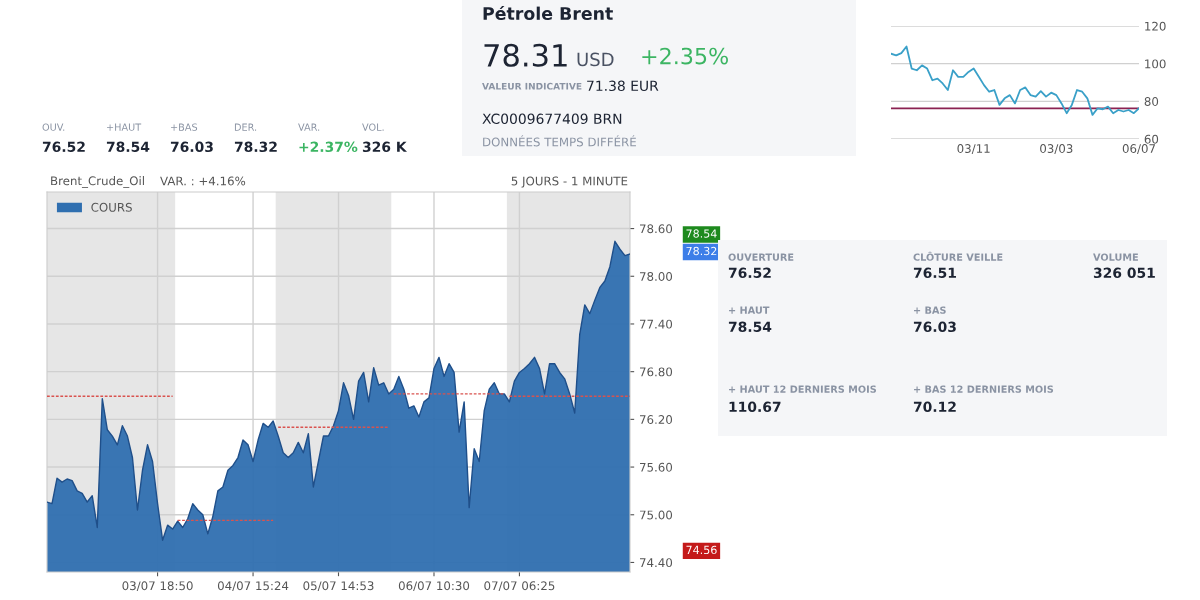 Image resolution: width=1200 pixels, height=600 pixels. Describe the element at coordinates (245, 127) in the screenshot. I see `text: DER.` at that location.